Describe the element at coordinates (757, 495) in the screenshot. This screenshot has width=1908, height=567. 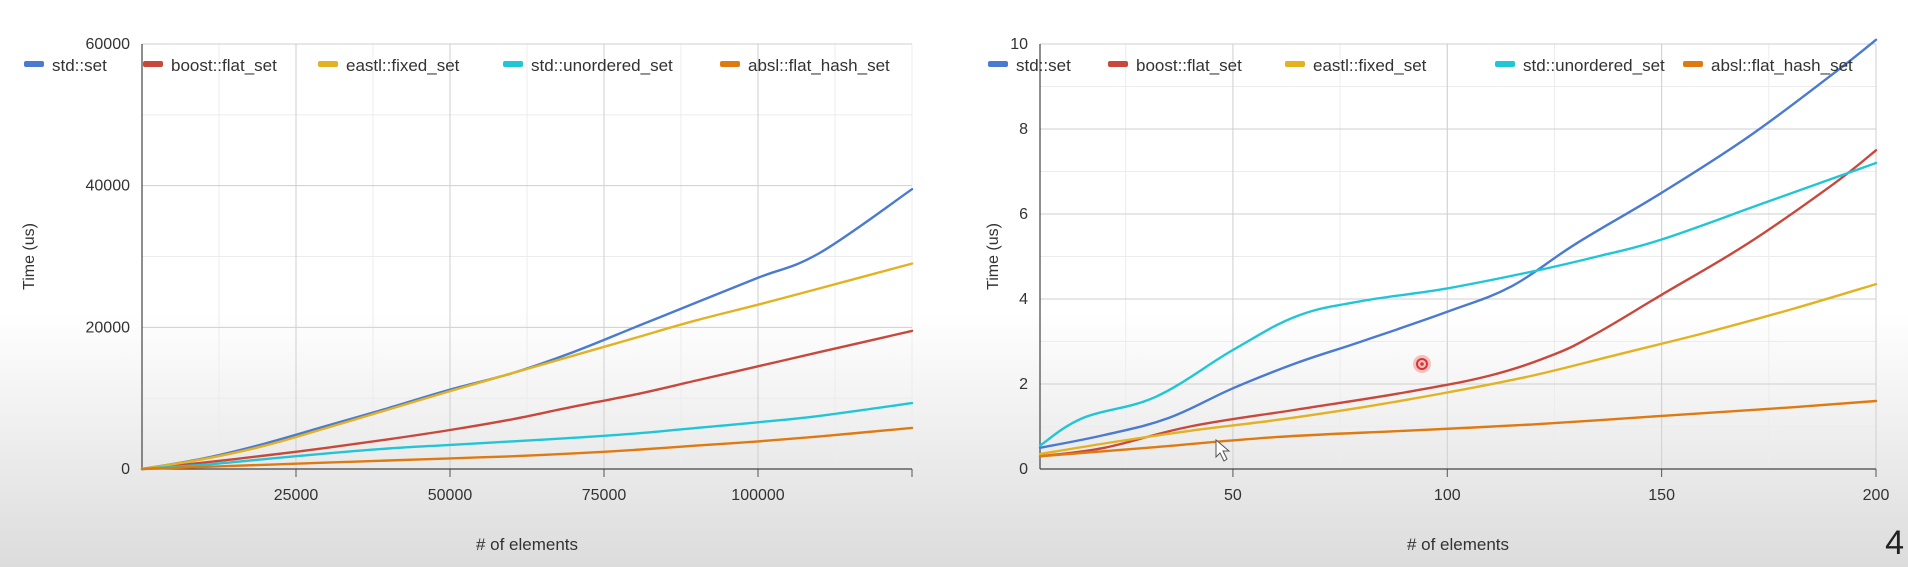
I see `x-tick-label: 100000` at that location.